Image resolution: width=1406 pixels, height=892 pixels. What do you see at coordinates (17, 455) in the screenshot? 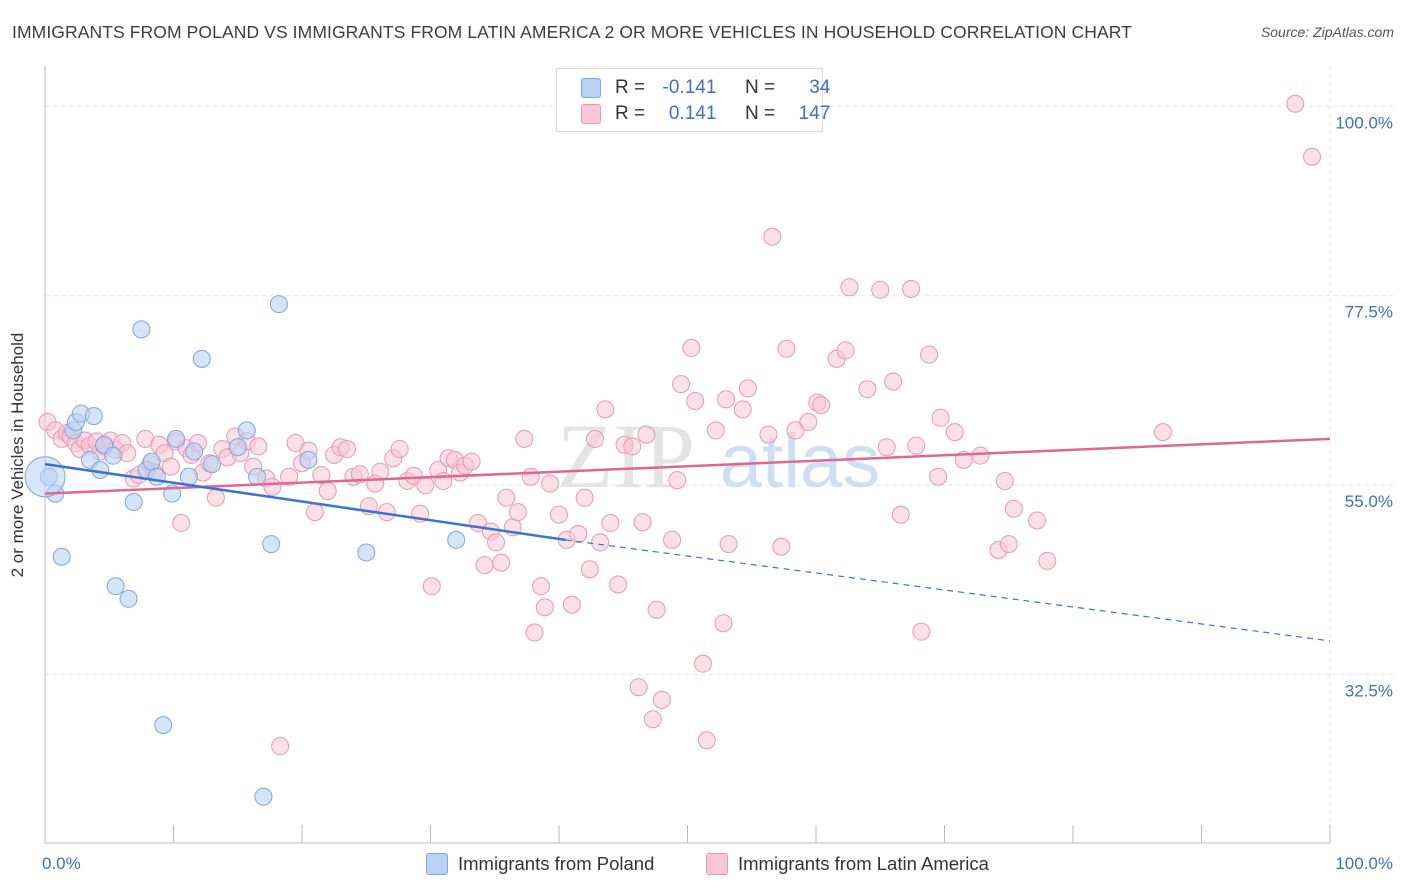
I see `y-axis-label: 2 or more Vehicles in Household` at bounding box center [17, 455].